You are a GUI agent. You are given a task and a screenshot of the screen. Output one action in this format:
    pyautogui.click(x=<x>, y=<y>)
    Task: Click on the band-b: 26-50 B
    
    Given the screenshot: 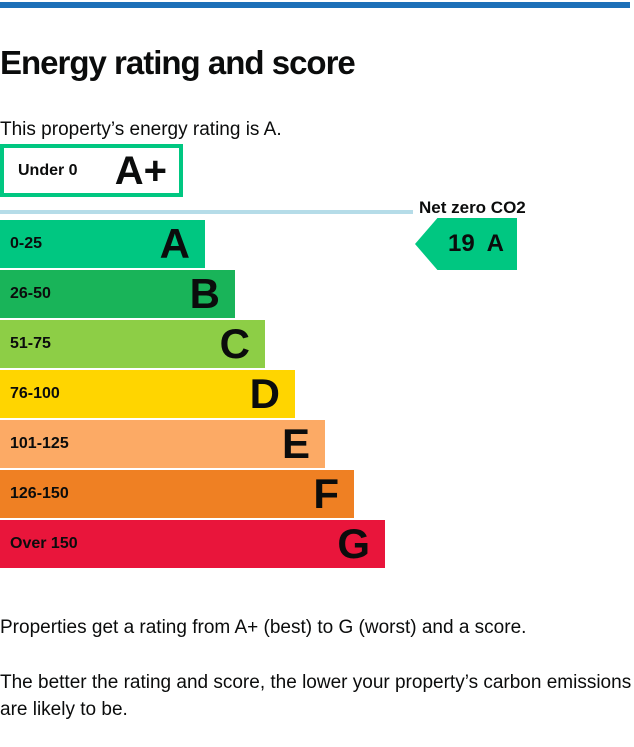 What is the action you would take?
    pyautogui.click(x=117, y=294)
    